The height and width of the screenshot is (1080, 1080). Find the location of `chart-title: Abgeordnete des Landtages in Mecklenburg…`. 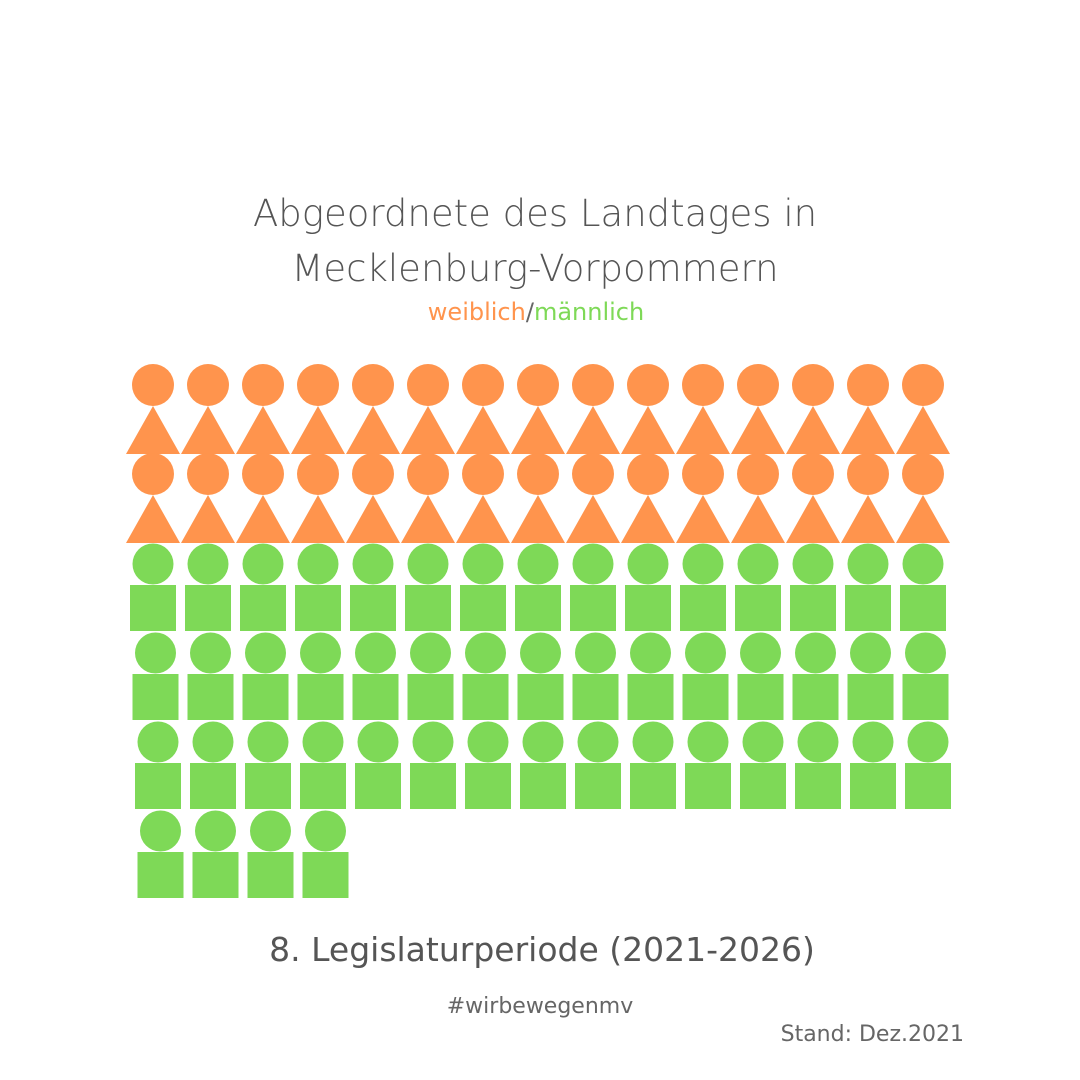

chart-title: Abgeordnete des Landtages in Mecklenburg… is located at coordinates (535, 241).